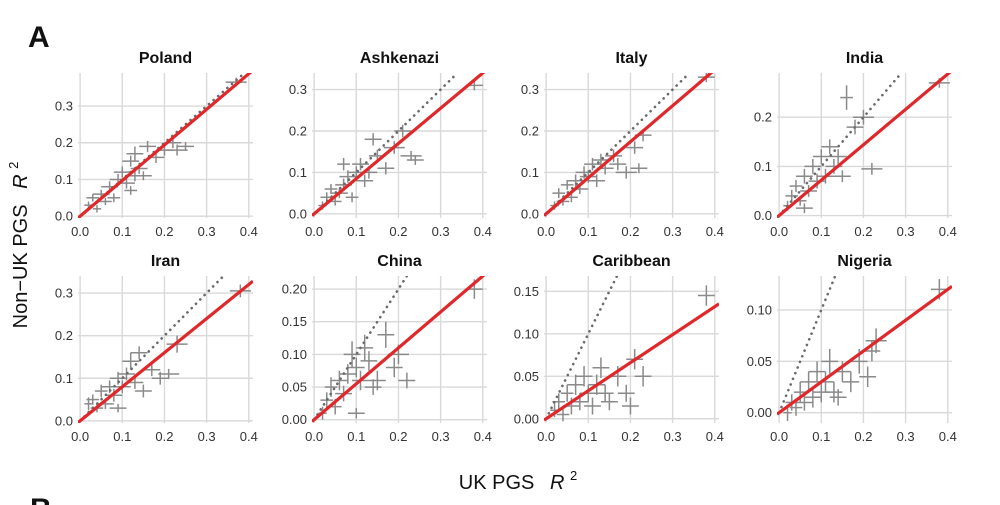 Image resolution: width=1000 pixels, height=505 pixels. What do you see at coordinates (518, 481) in the screenshot?
I see `x-axis-title: UK PGS R 2` at bounding box center [518, 481].